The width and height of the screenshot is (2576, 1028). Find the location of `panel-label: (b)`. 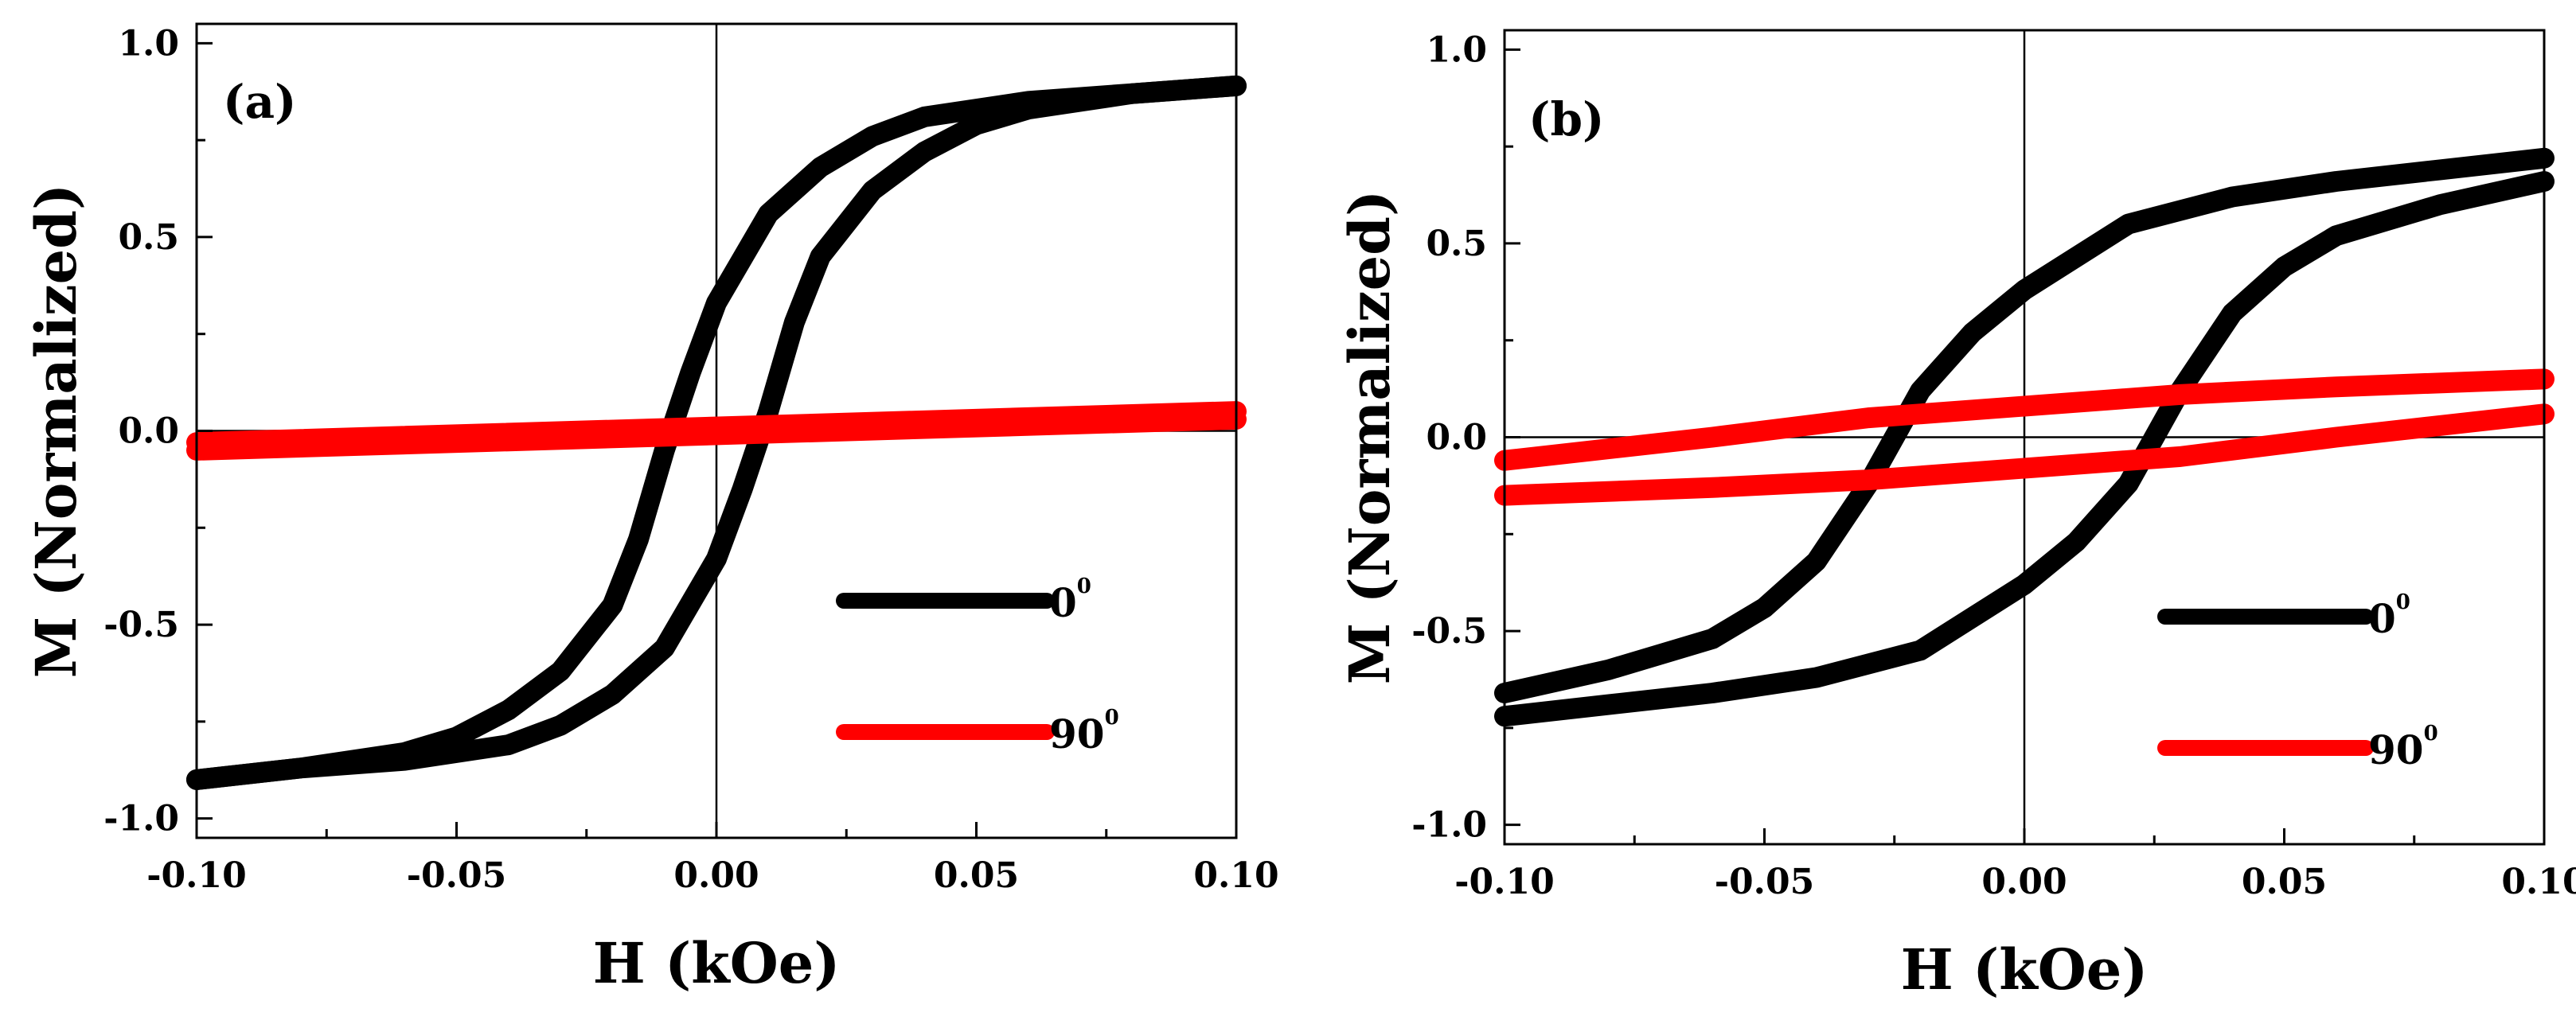

panel-label: (b) is located at coordinates (1566, 119).